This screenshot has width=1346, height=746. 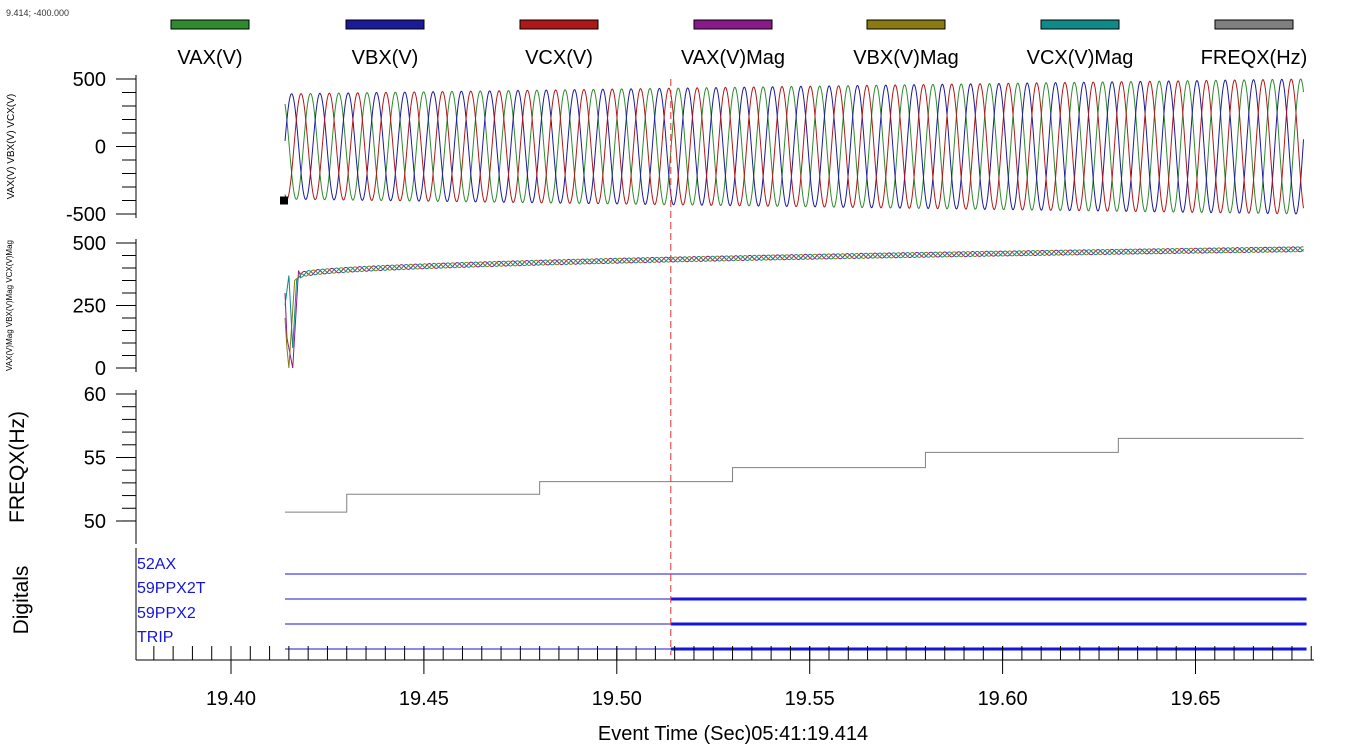 What do you see at coordinates (733, 734) in the screenshot?
I see `x-axis-label: Event Time (Sec)05:41:19.414` at bounding box center [733, 734].